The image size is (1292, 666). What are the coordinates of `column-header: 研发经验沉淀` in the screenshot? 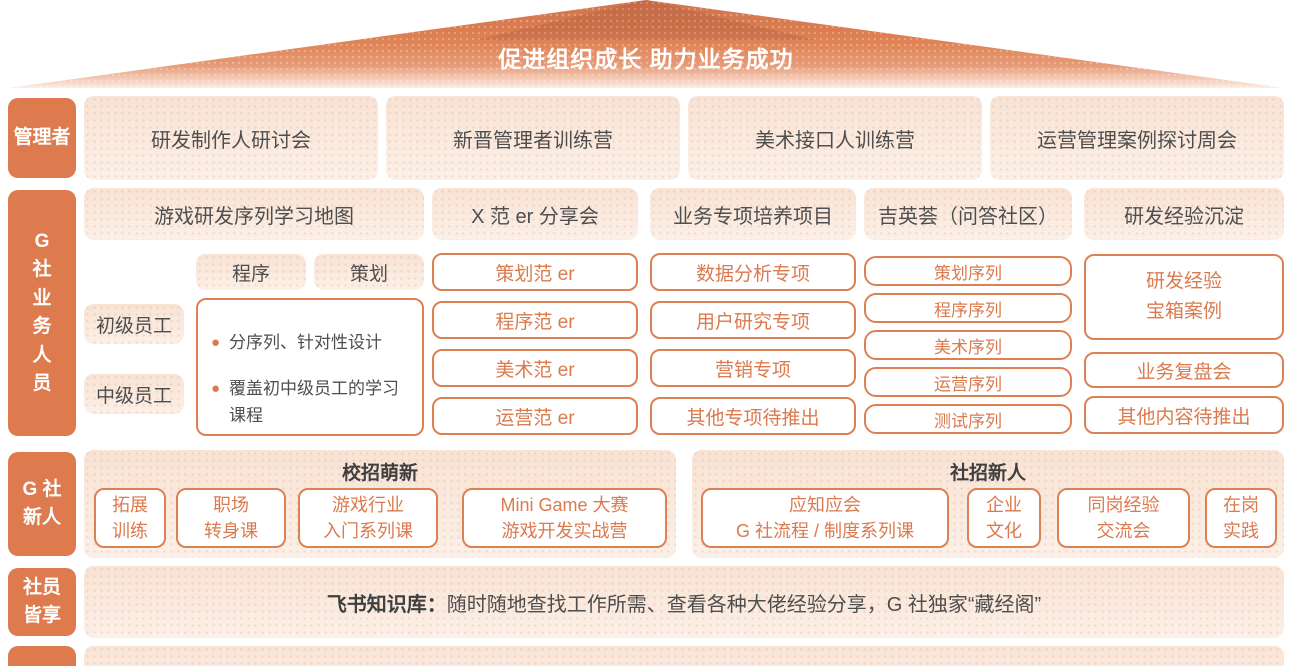 It's located at (1184, 214).